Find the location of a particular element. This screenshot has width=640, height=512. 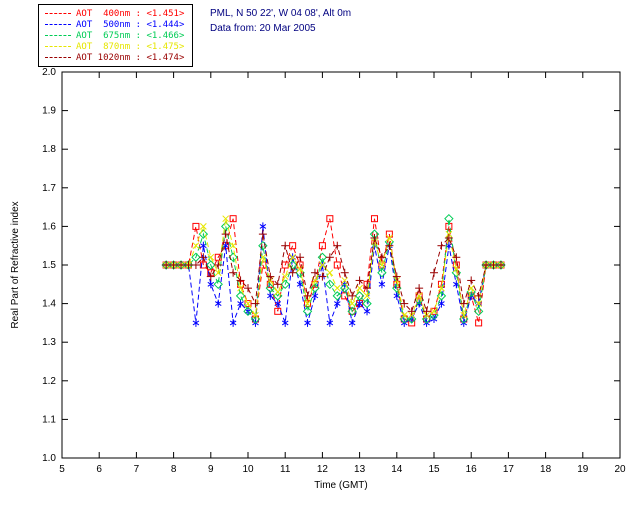

legend-label-675nm: AOT 675nm : <1.466> is located at coordinates (130, 35).